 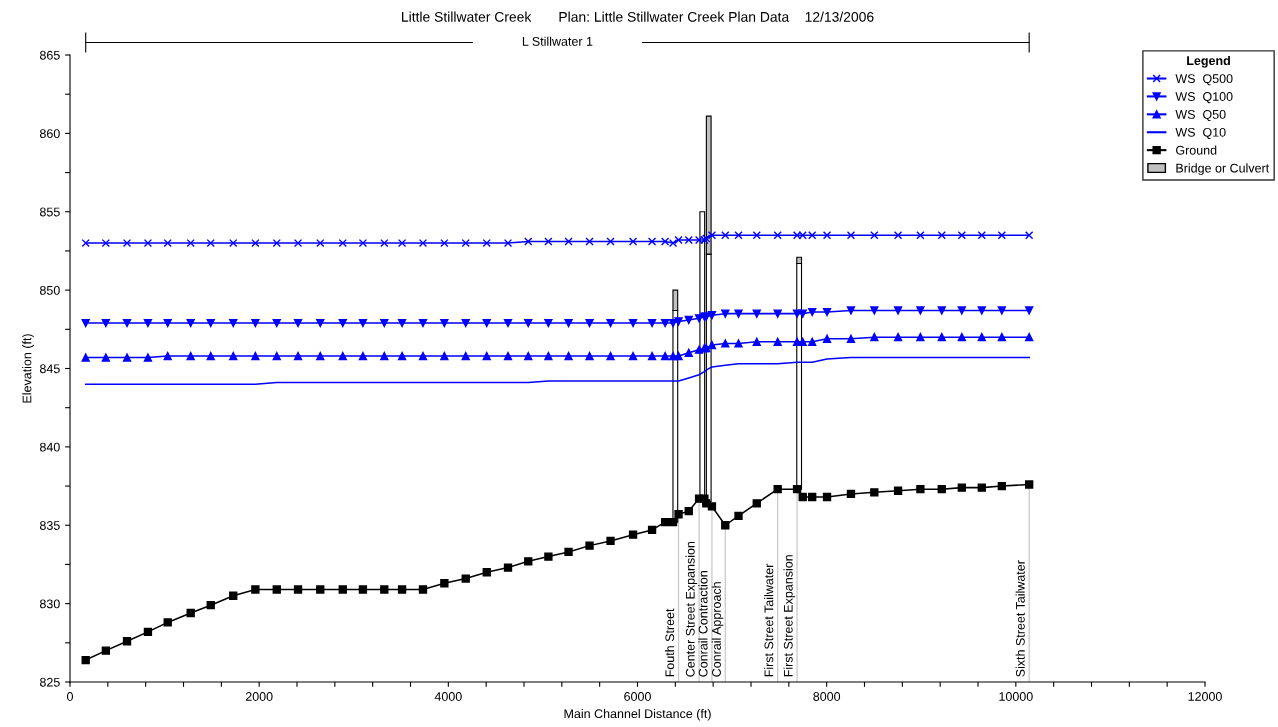 What do you see at coordinates (769, 620) in the screenshot?
I see `annotation: First Street Tailwater` at bounding box center [769, 620].